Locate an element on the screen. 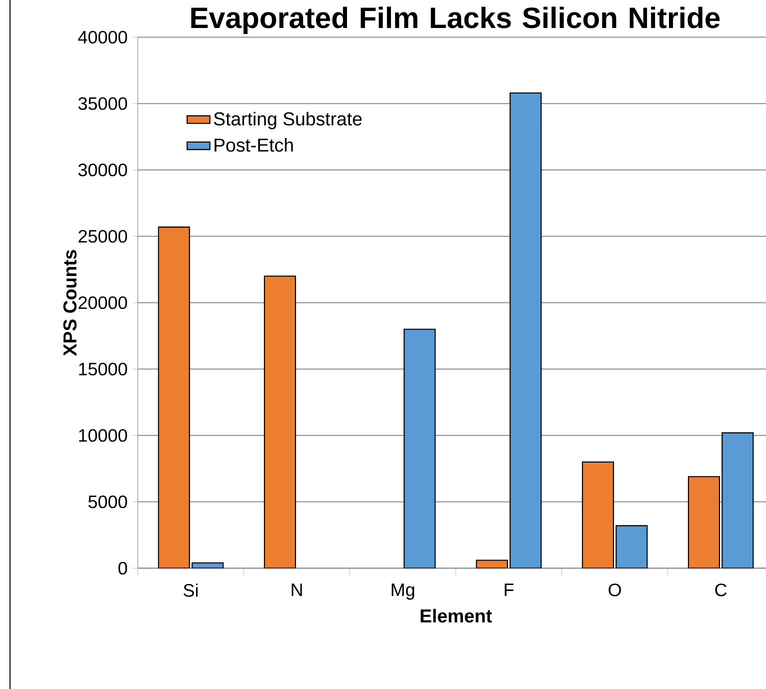  y-tick-label: 5000 is located at coordinates (108, 501).